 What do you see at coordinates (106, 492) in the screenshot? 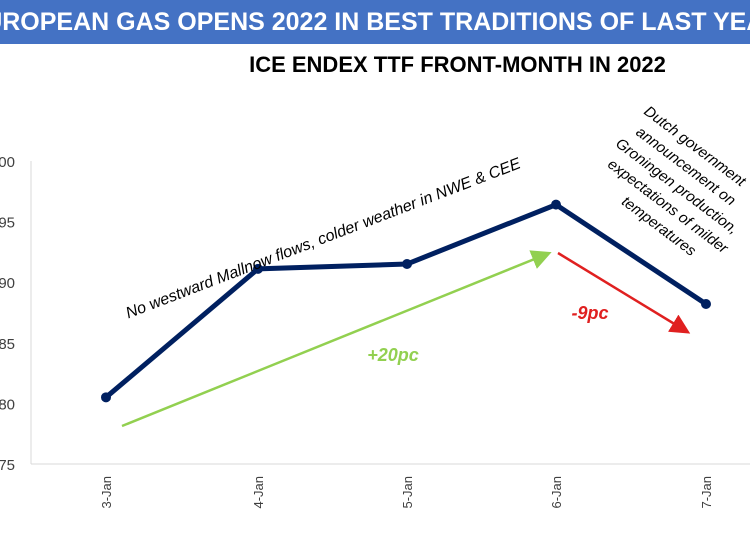
I see `x-tick-label: 3-Jan` at bounding box center [106, 492].